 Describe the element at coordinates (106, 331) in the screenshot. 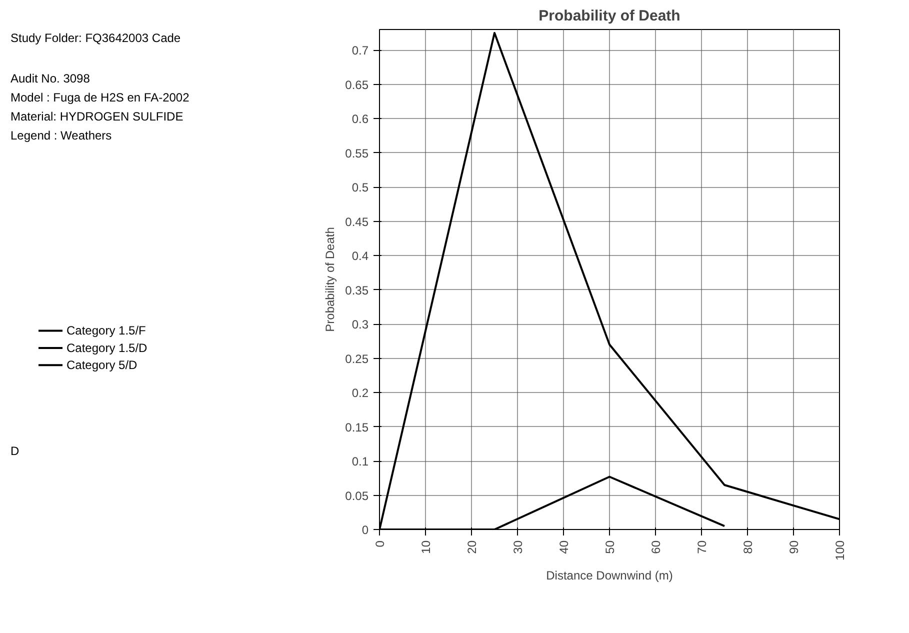

I see `legend-label: Category 1.5/F` at that location.